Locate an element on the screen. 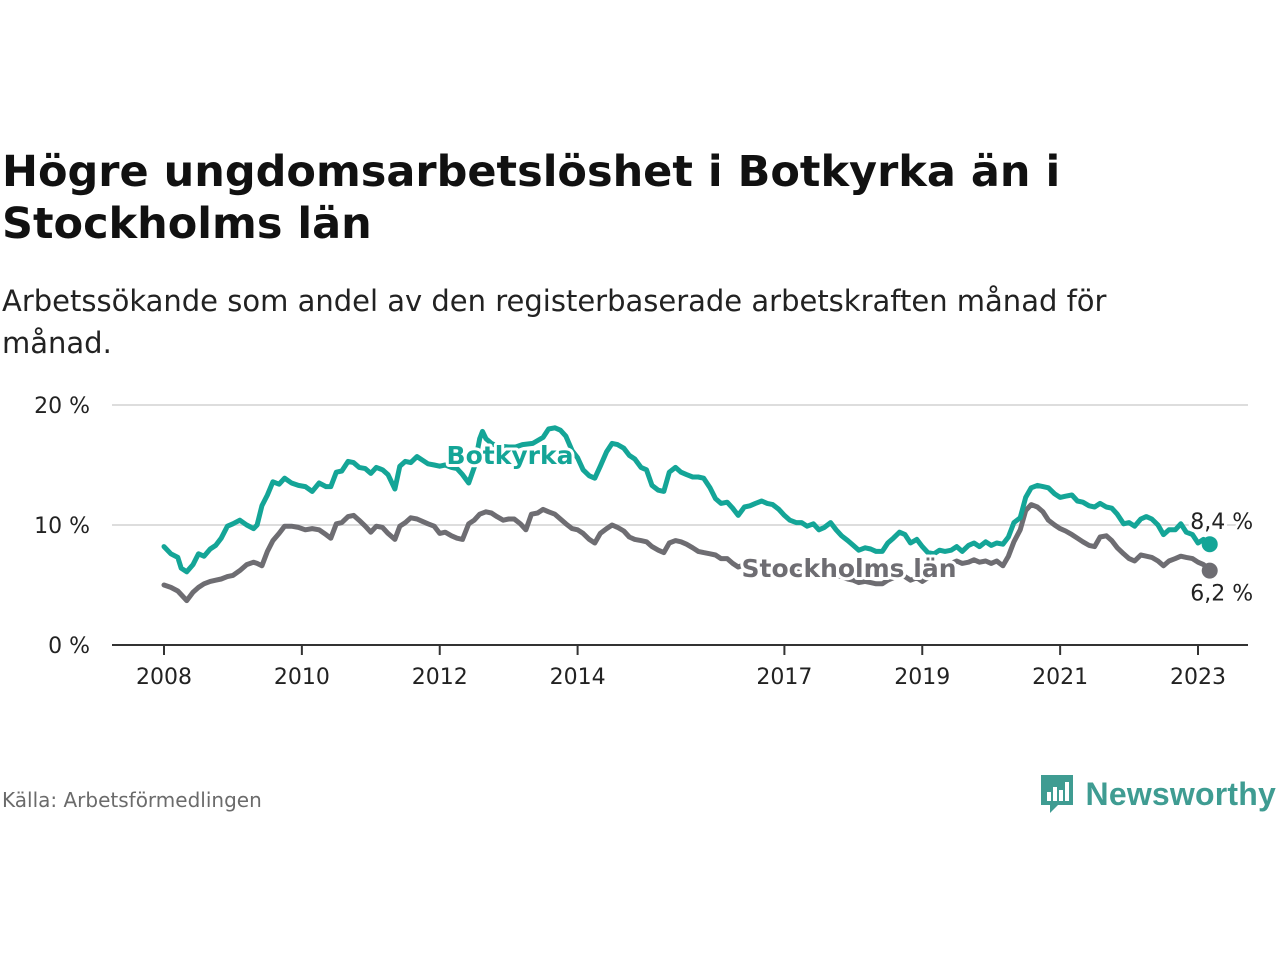 The width and height of the screenshot is (1280, 960). end-point-botkyrka is located at coordinates (1209, 544).